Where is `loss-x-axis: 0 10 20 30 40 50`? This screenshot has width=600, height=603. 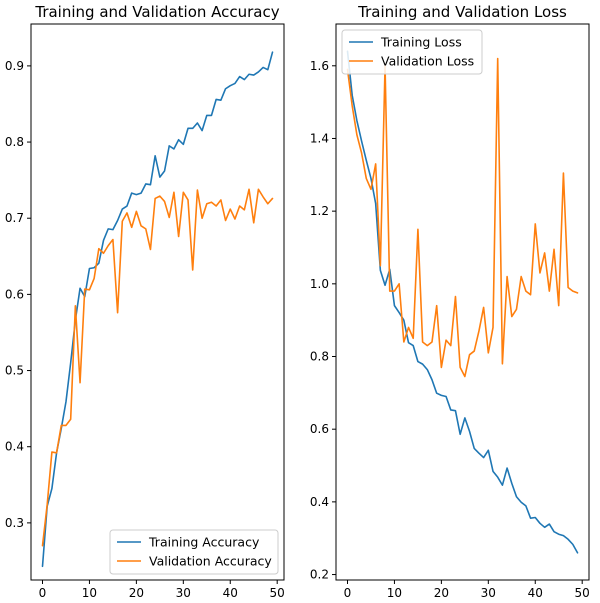
loss-x-axis: 0 10 20 30 40 50 is located at coordinates (467, 590).